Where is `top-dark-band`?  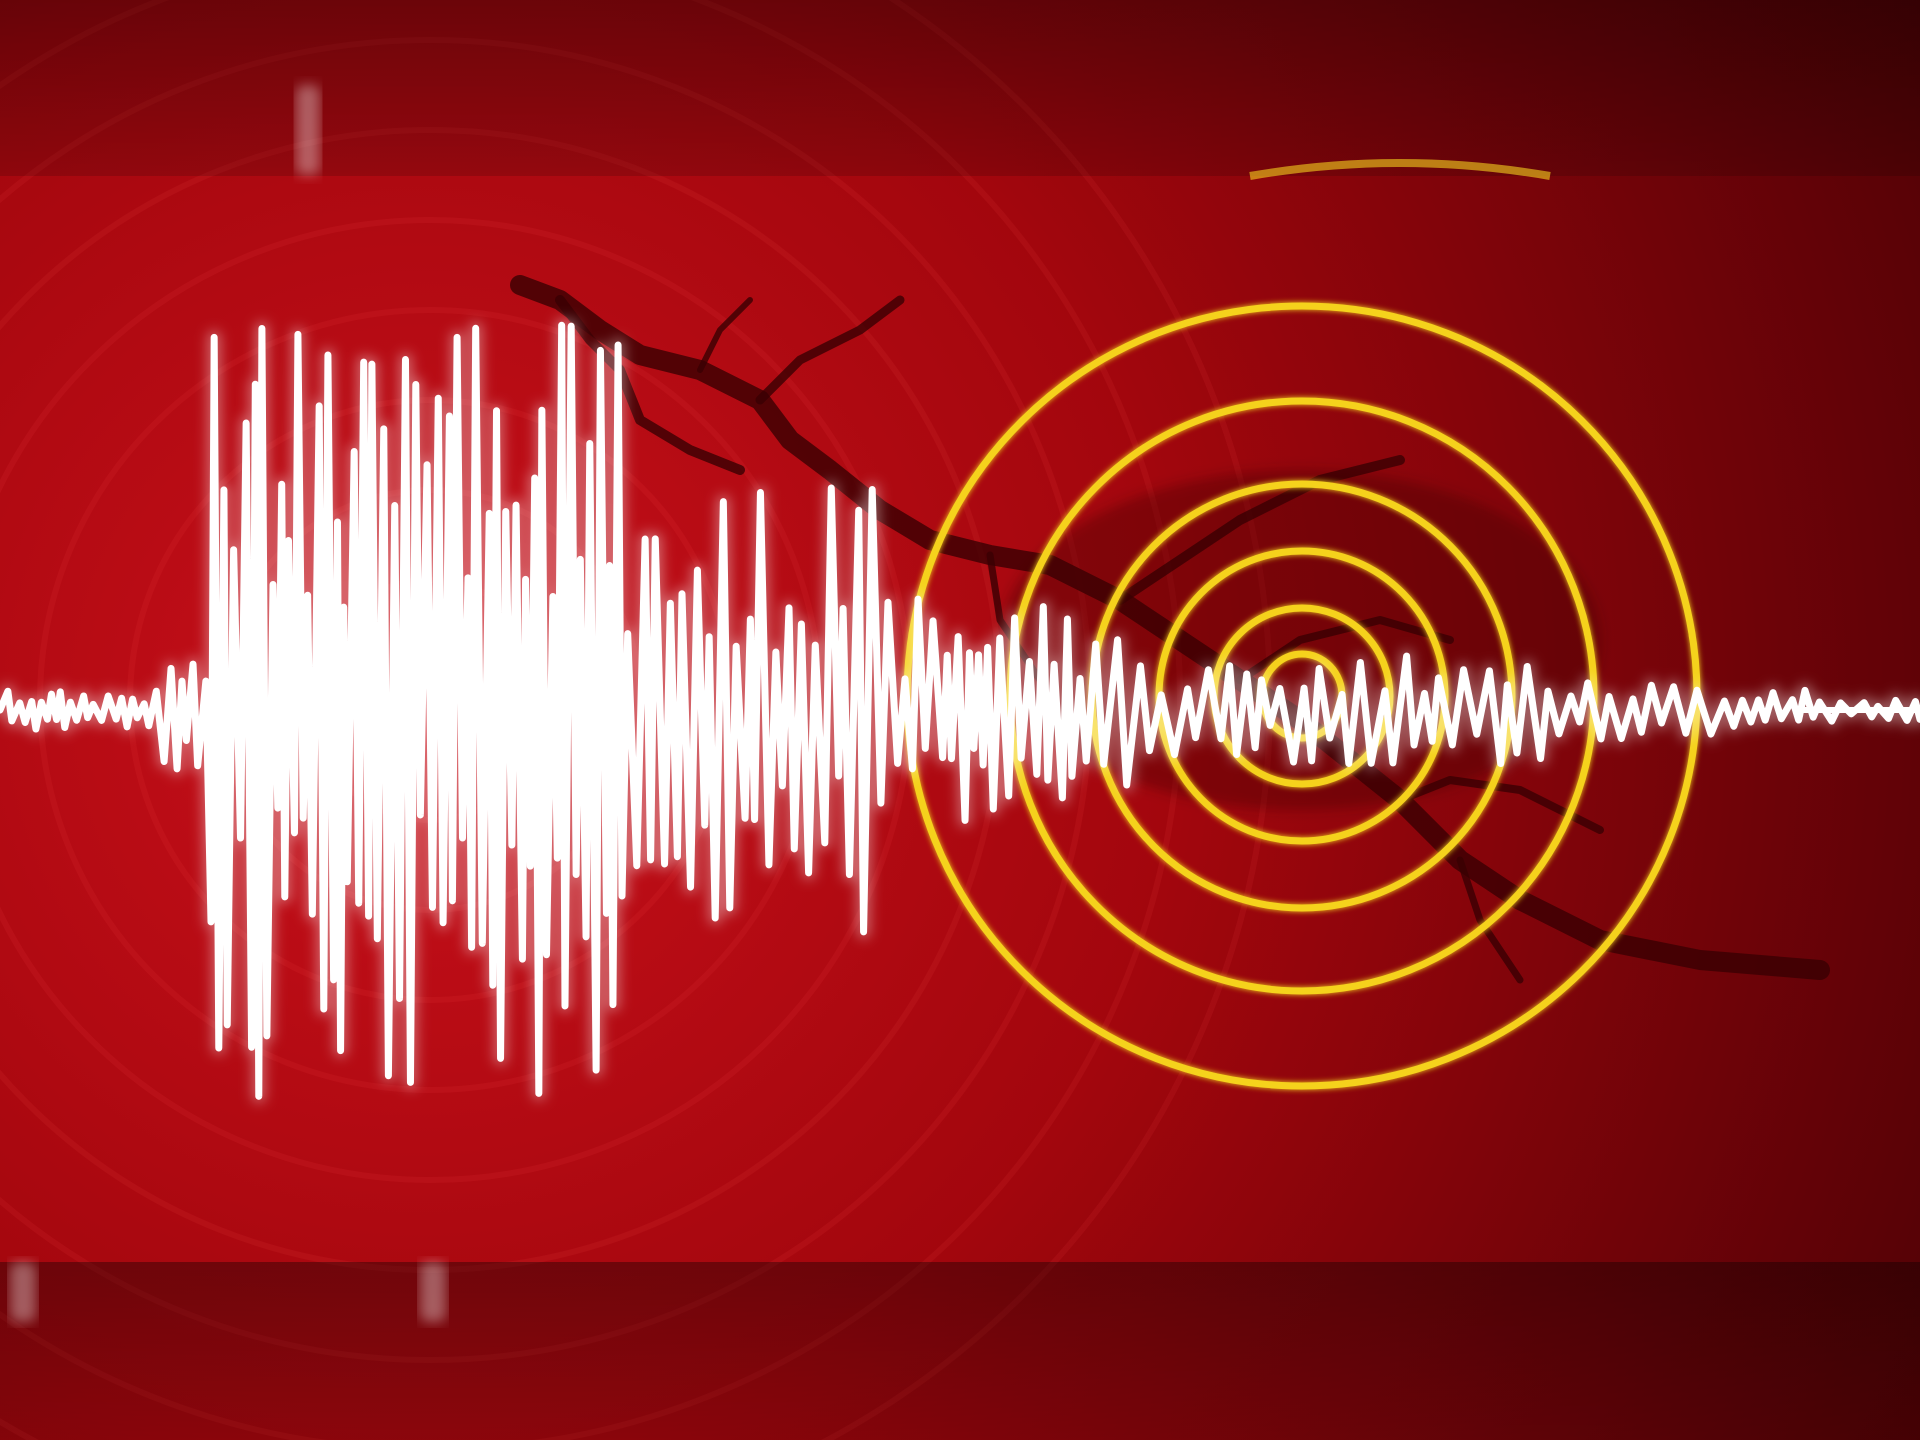
top-dark-band is located at coordinates (960, 88).